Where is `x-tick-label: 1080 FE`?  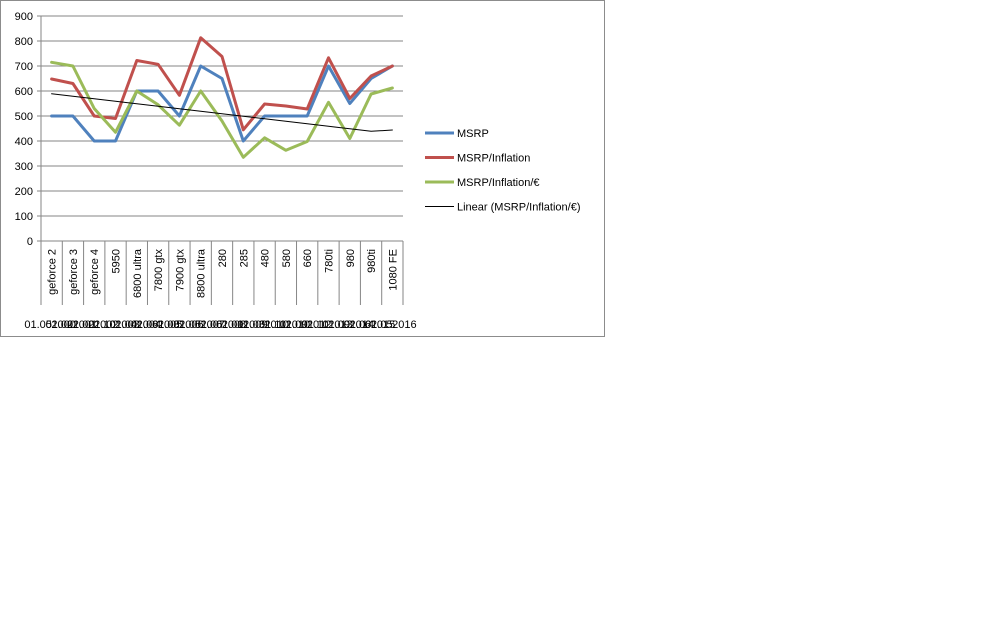 x-tick-label: 1080 FE is located at coordinates (393, 270).